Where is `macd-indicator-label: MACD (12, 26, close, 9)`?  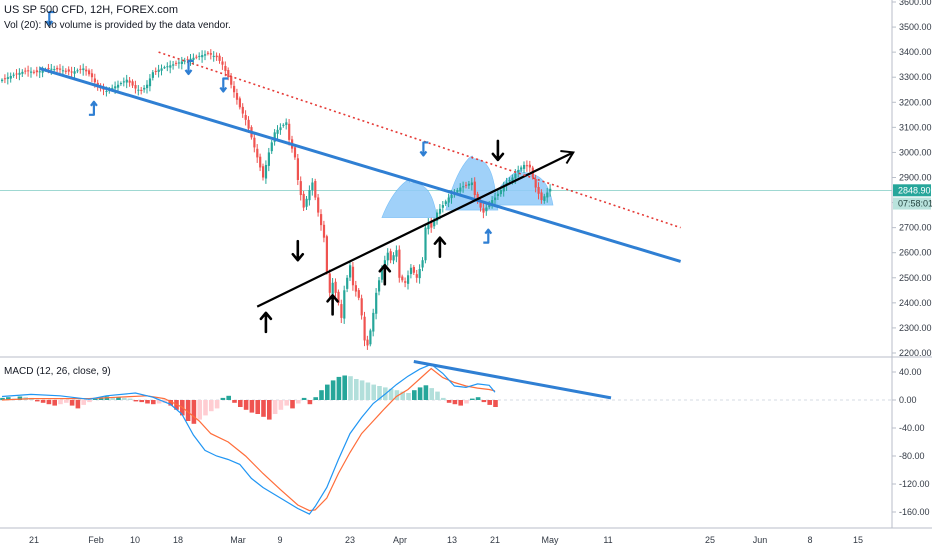
macd-indicator-label: MACD (12, 26, close, 9) is located at coordinates (57, 371).